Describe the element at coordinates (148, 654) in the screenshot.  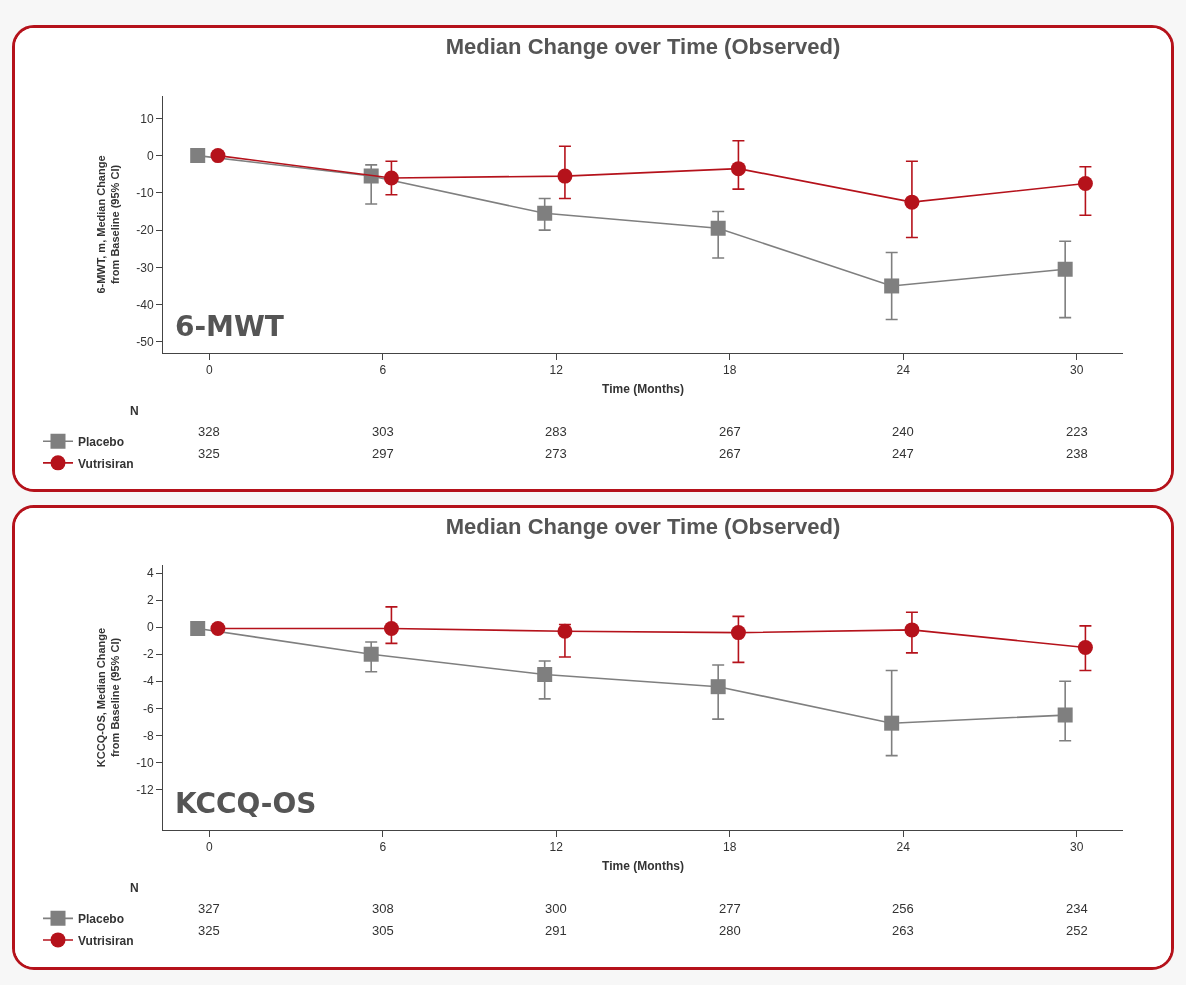
I see `y-tick-label: -2` at that location.